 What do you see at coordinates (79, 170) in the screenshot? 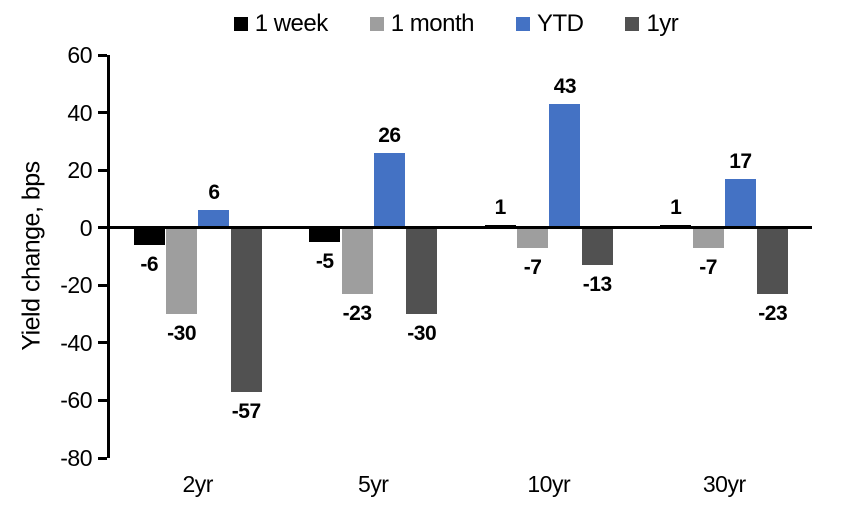
I see `y-tick-label: 20` at bounding box center [79, 170].